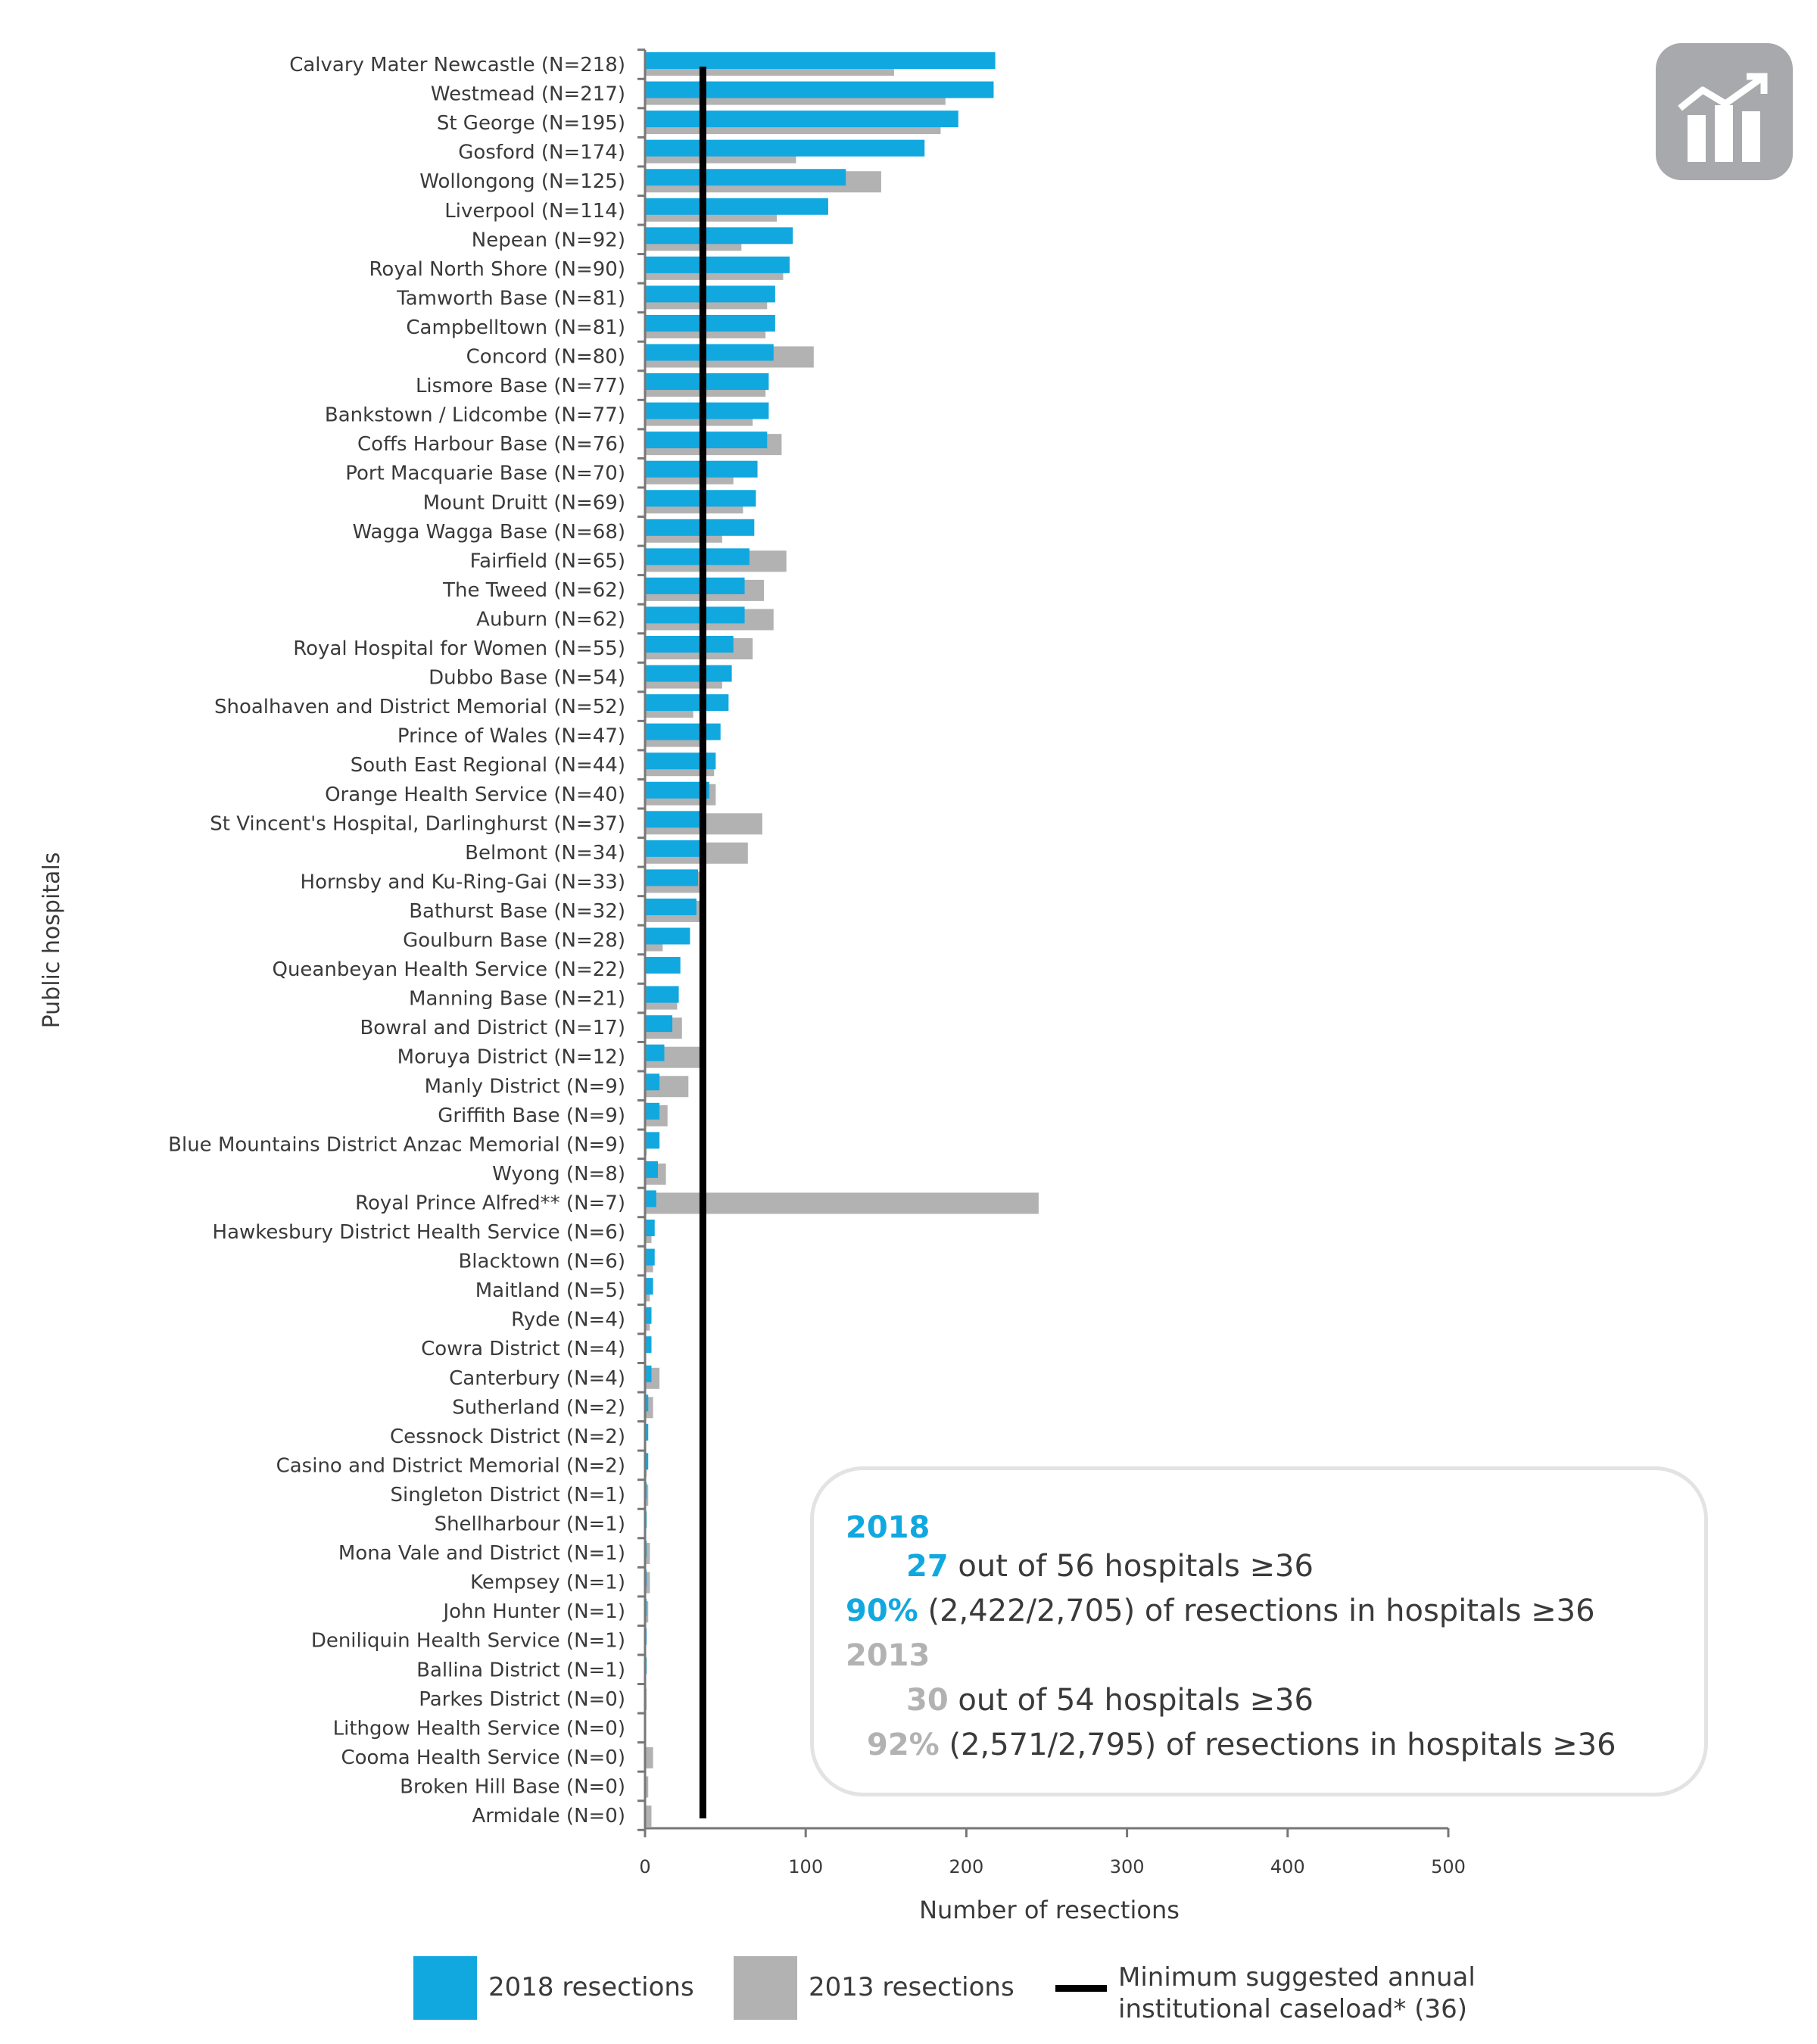 The height and width of the screenshot is (2044, 1817). I want to click on category-label: Concord (N=80), so click(545, 357).